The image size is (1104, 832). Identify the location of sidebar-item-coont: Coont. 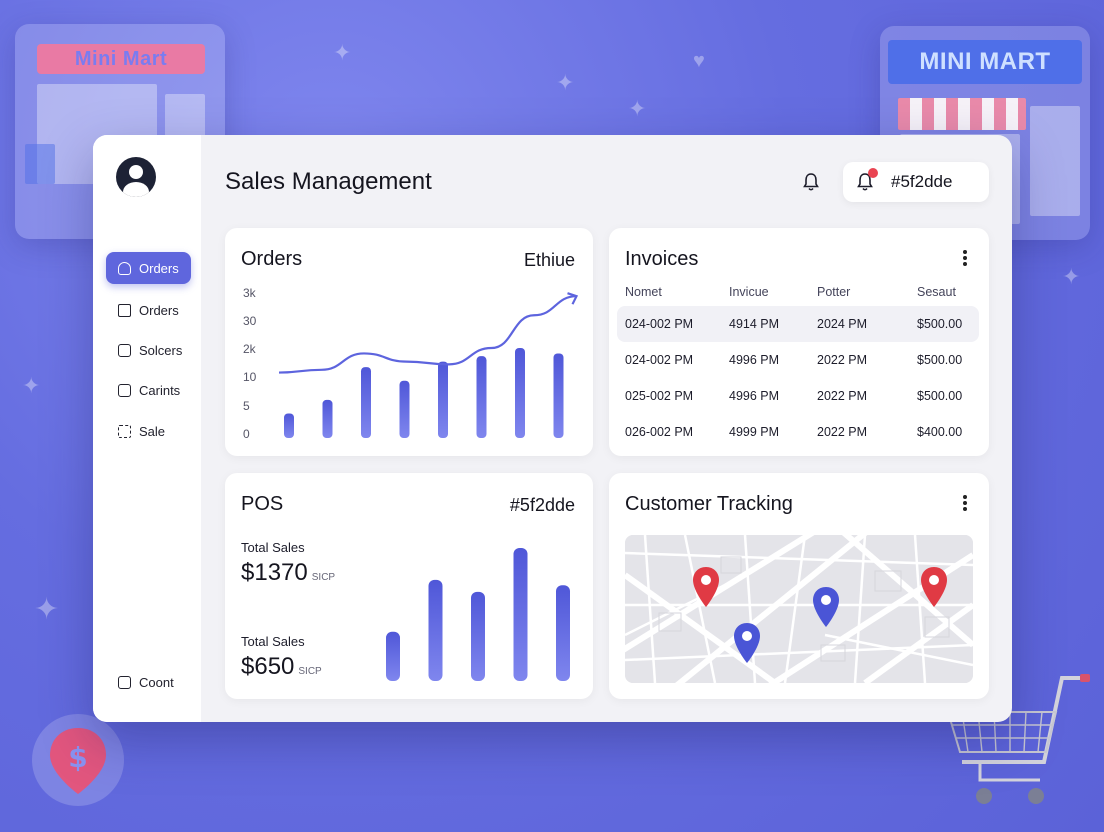
(148, 682).